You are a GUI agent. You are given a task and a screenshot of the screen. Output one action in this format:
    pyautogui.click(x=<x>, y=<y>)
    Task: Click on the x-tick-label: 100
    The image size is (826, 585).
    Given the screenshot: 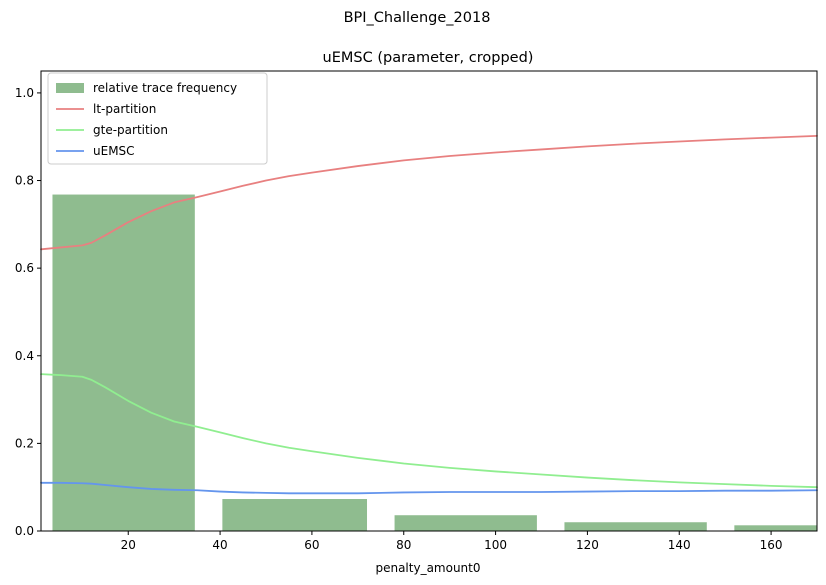 What is the action you would take?
    pyautogui.click(x=495, y=545)
    